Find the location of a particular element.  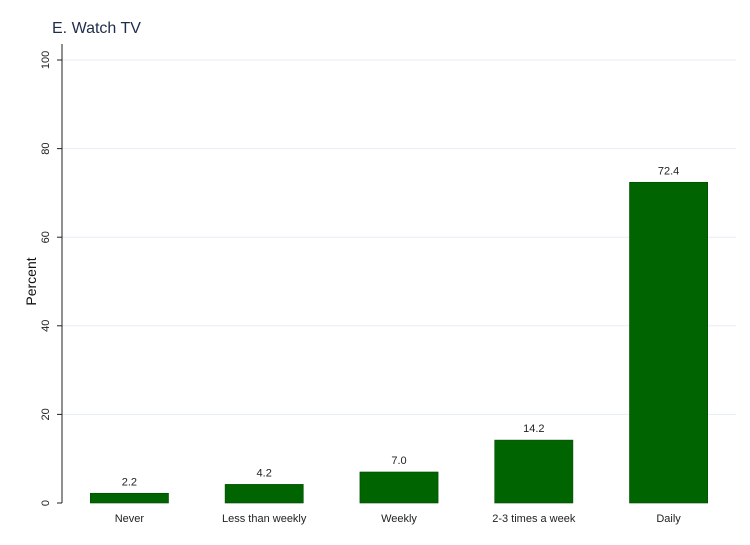

x-tick-label: Never is located at coordinates (130, 519).